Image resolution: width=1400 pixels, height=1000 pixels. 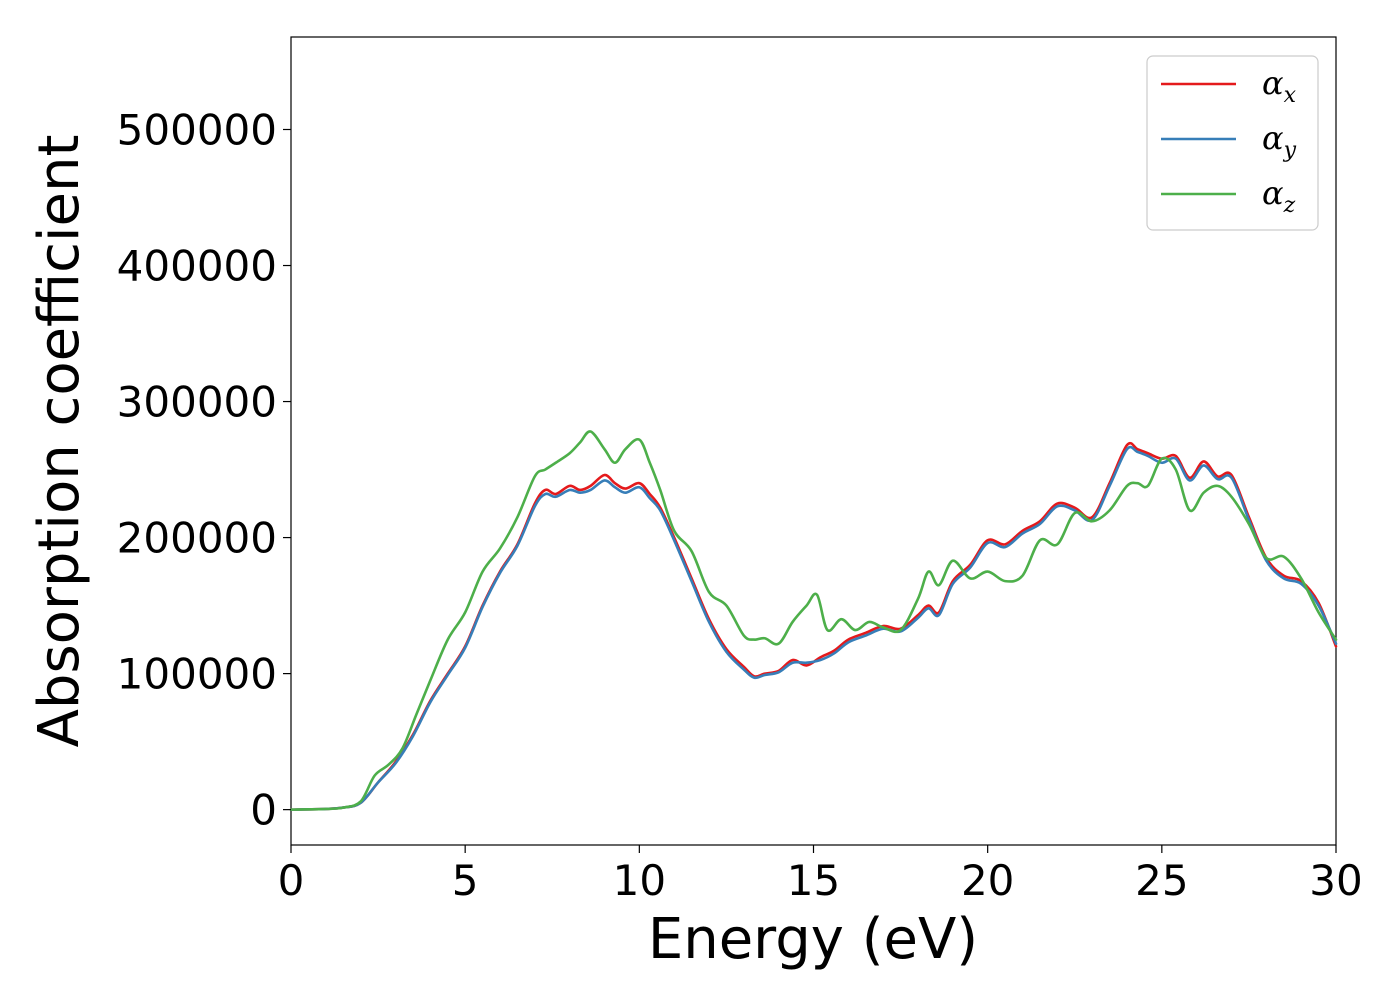 I want to click on y-tick-label: 200000, so click(x=197, y=538).